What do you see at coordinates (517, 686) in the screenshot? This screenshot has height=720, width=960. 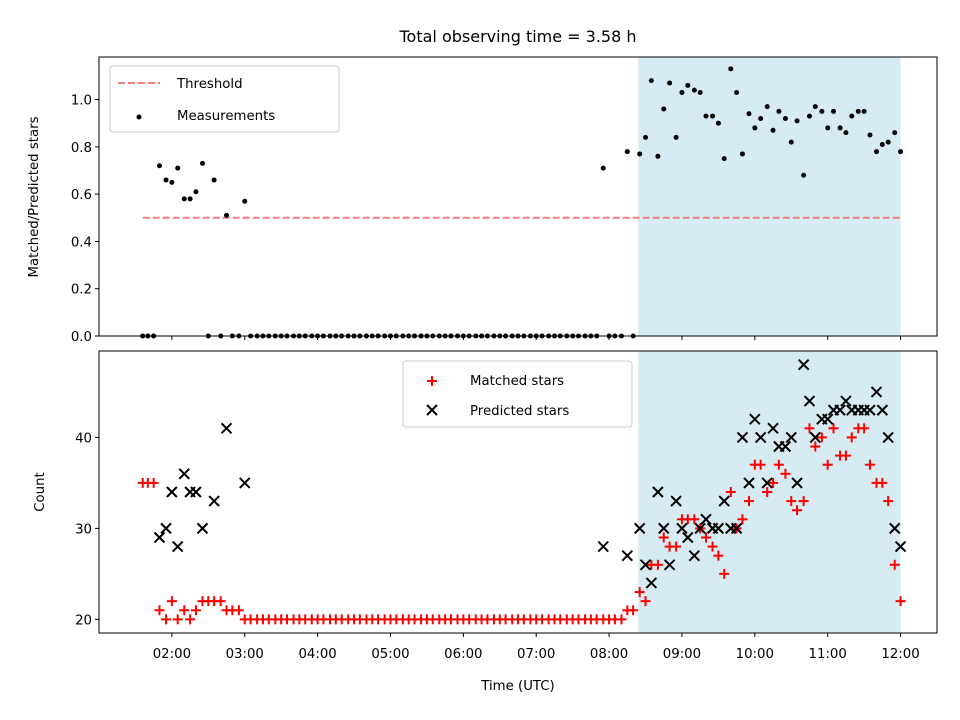 I see `bottom-xlabel: Time (UTC)` at bounding box center [517, 686].